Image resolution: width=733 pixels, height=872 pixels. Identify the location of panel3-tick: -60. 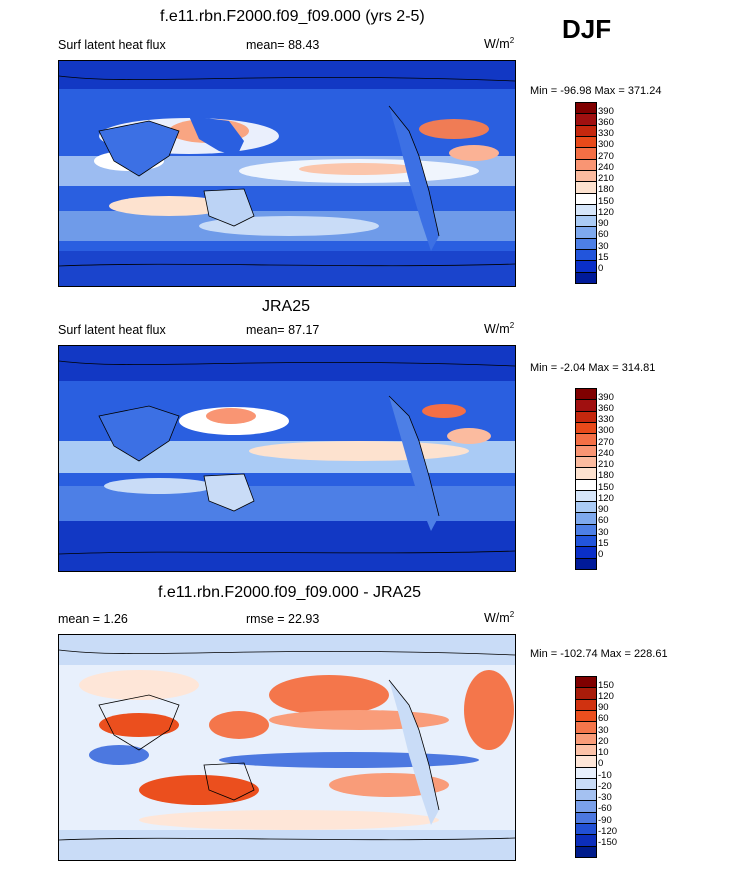
(605, 808).